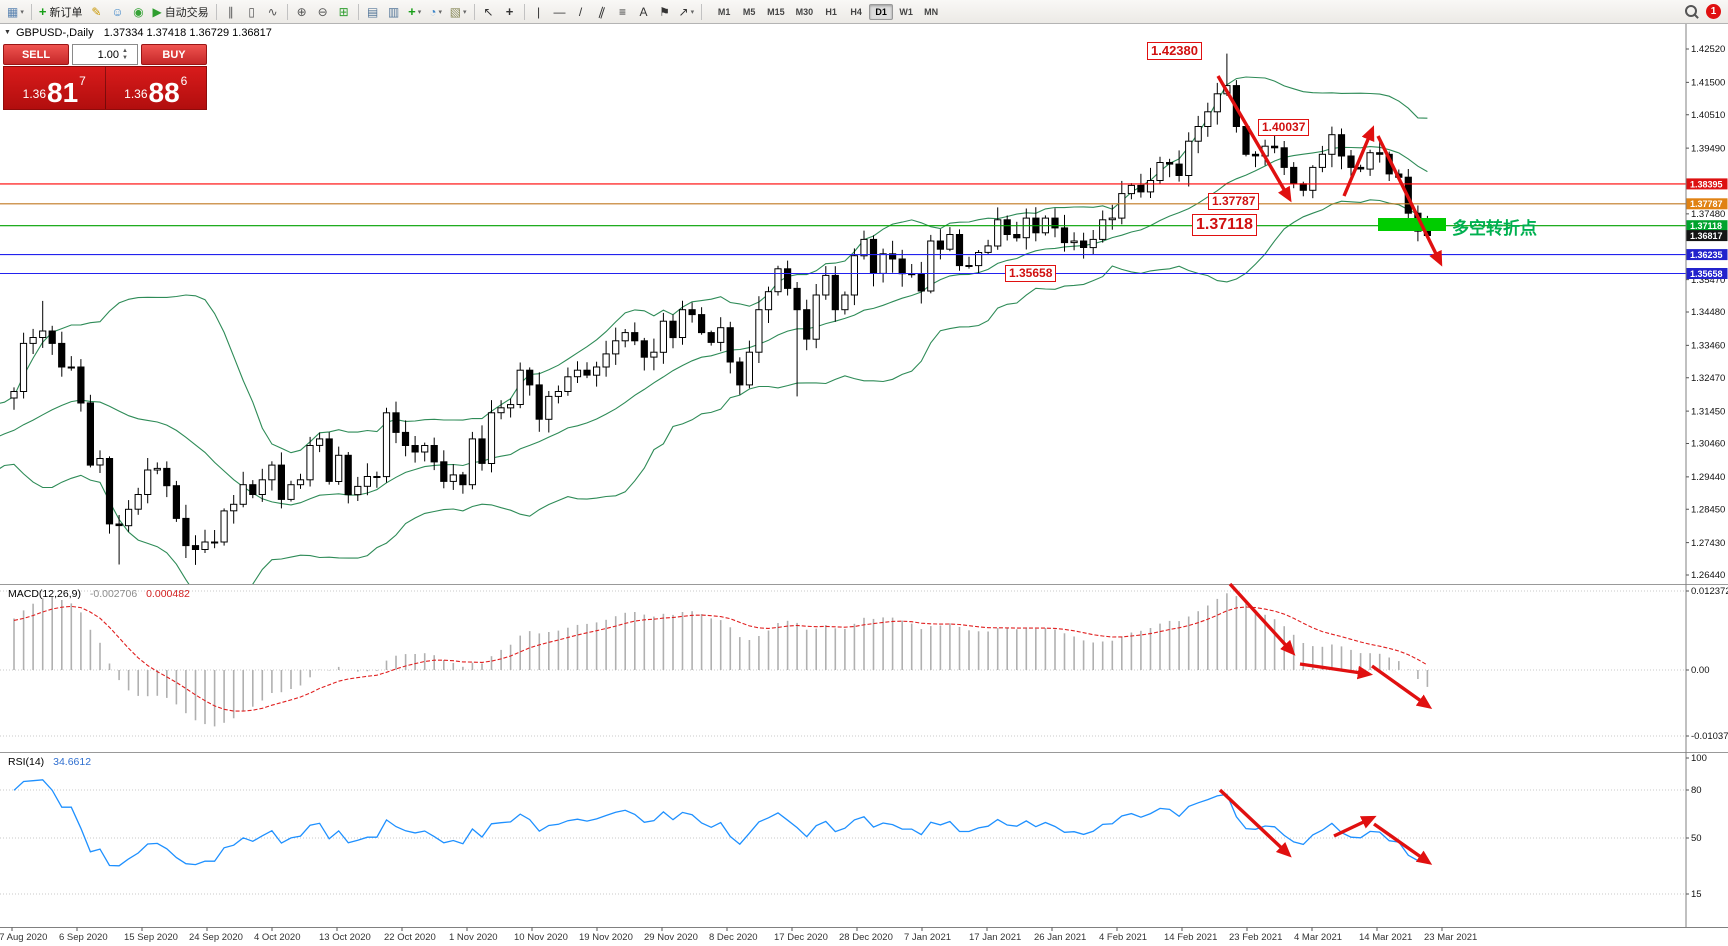  I want to click on indicators-add-icon: + ▾, so click(415, 11).